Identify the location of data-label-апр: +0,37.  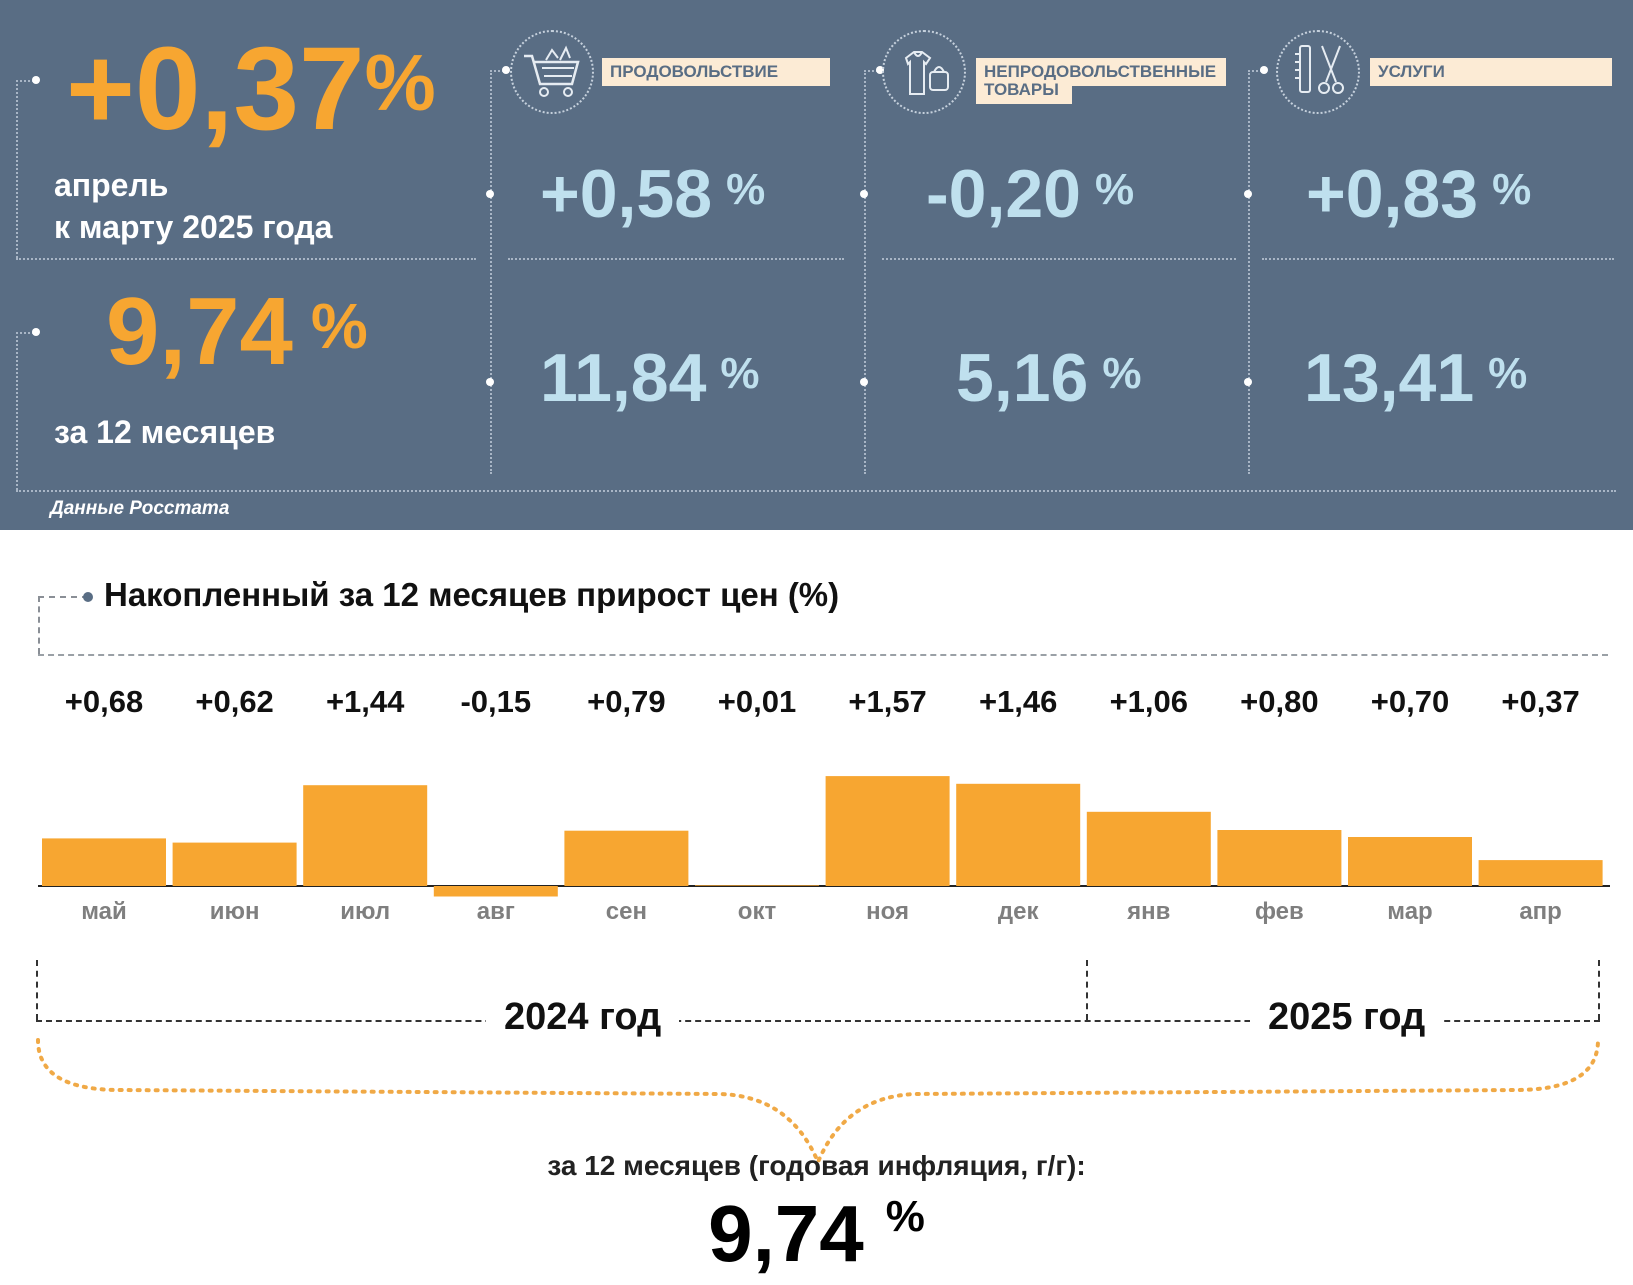
(1540, 701).